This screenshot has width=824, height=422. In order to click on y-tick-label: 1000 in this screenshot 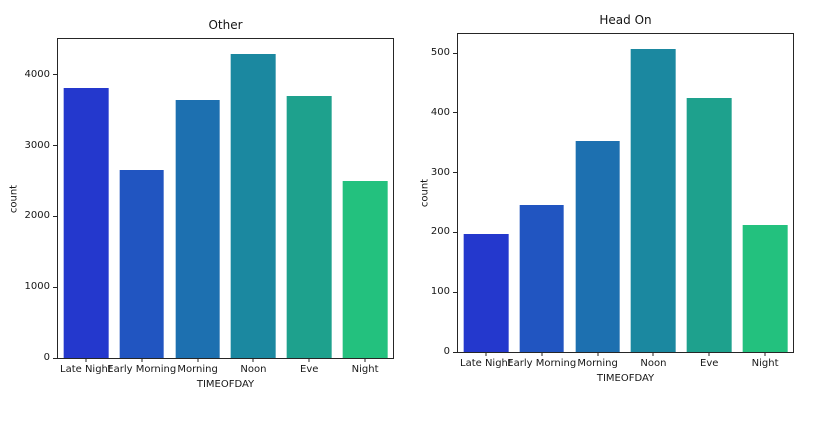, I will do `click(37, 287)`.